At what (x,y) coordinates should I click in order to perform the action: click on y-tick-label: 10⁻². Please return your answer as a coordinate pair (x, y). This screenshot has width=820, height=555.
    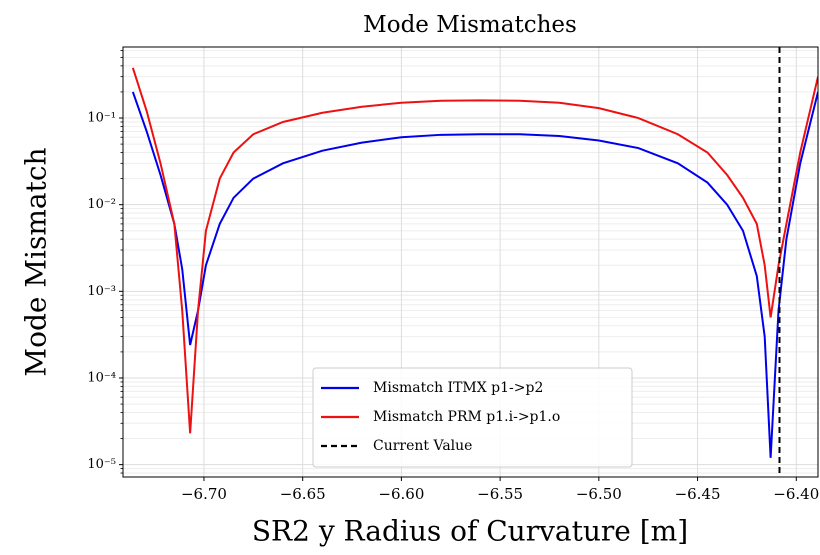
    Looking at the image, I should click on (101, 204).